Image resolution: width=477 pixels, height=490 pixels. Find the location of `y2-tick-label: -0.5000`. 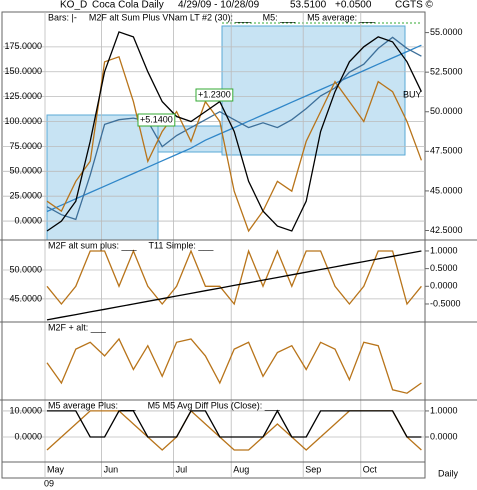

y2-tick-label: -0.5000 is located at coordinates (445, 303).